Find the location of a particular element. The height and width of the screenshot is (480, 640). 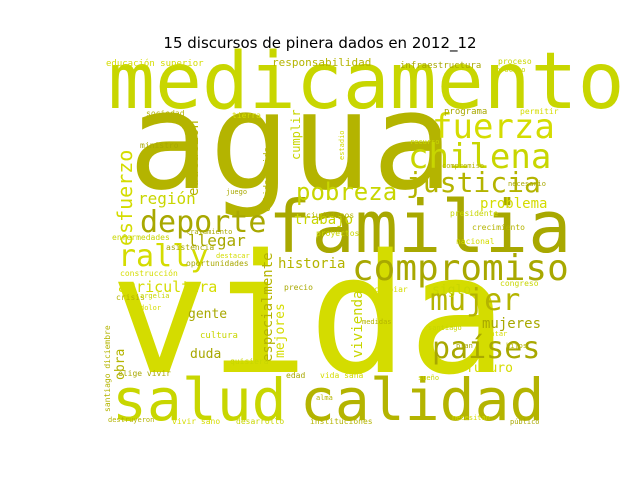

word-26: mujeres is located at coordinates (511, 324).